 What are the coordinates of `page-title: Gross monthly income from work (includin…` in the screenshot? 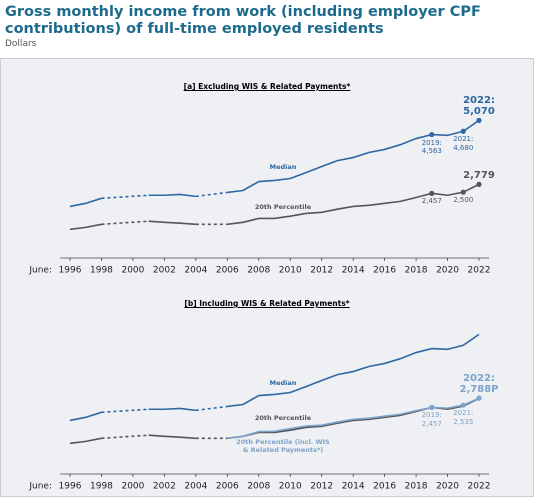 It's located at (243, 20).